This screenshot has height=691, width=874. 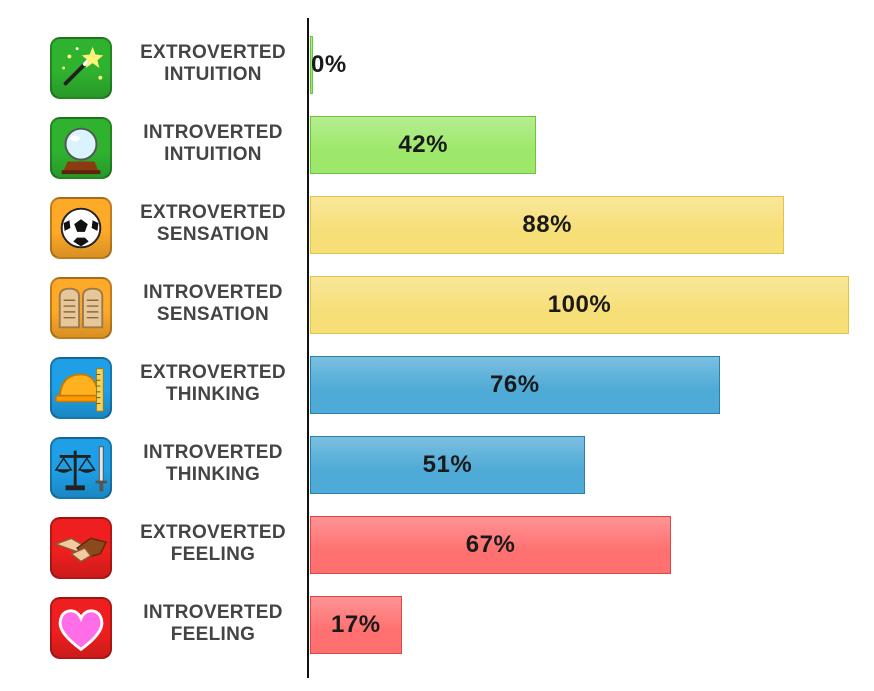 I want to click on soccer-ball-icon, so click(x=81, y=228).